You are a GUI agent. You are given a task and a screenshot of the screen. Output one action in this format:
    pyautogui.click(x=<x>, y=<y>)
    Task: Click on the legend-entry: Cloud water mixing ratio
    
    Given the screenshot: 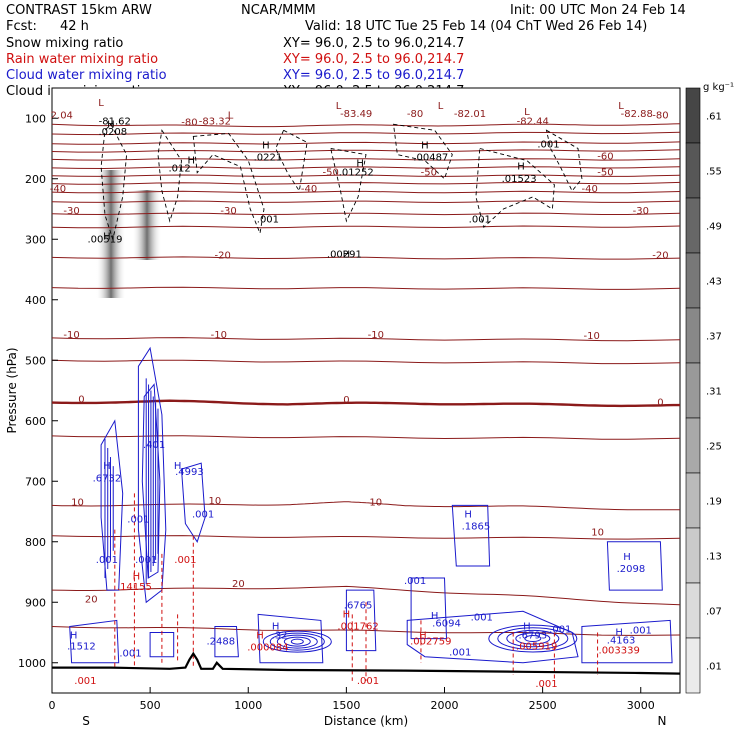 What is the action you would take?
    pyautogui.click(x=86, y=75)
    